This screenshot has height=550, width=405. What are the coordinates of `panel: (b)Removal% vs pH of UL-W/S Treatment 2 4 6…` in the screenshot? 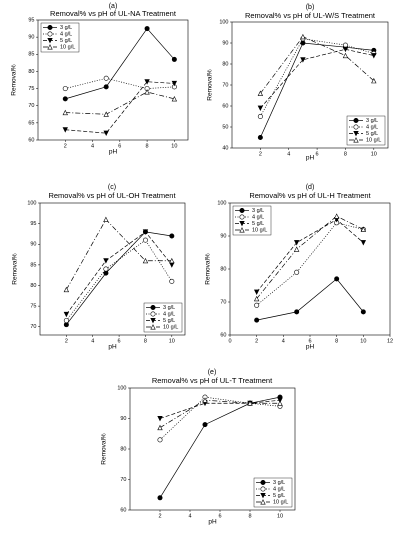 It's located at (298, 83).